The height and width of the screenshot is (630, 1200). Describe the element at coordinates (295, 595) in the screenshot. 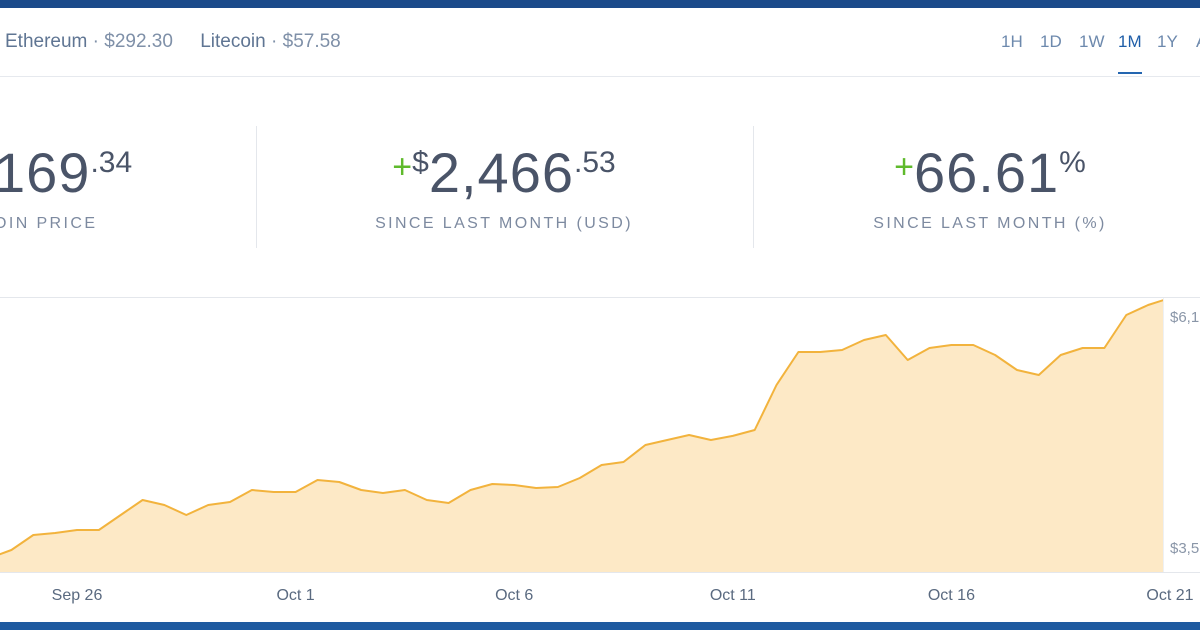

I see `x-tick-label: Oct 1` at that location.